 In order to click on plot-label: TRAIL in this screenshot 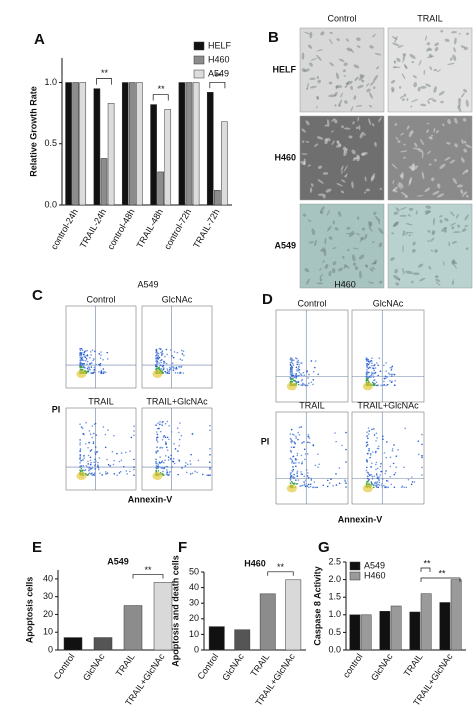, I will do `click(312, 405)`.